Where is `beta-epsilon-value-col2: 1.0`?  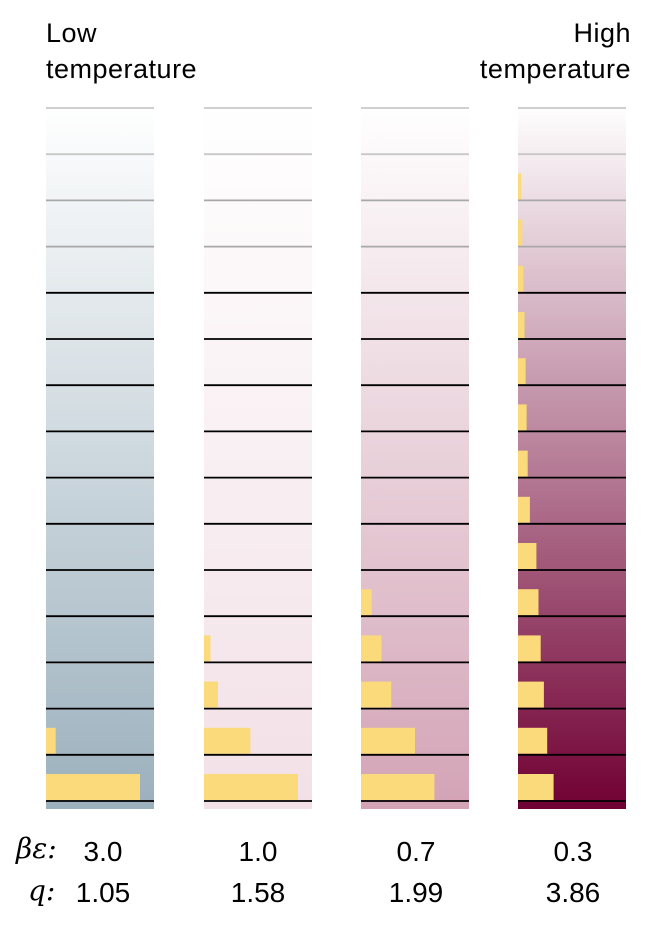
beta-epsilon-value-col2: 1.0 is located at coordinates (258, 851).